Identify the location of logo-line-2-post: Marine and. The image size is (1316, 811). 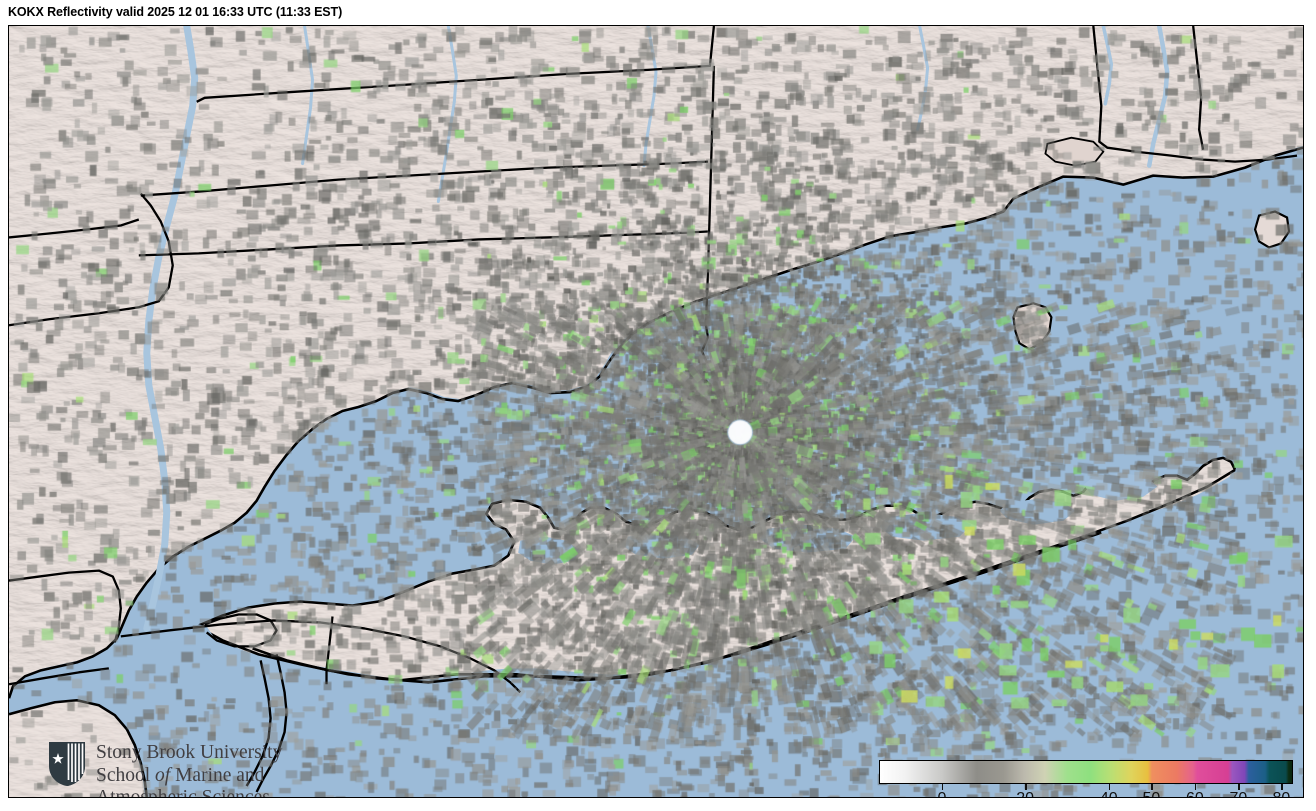
(217, 775).